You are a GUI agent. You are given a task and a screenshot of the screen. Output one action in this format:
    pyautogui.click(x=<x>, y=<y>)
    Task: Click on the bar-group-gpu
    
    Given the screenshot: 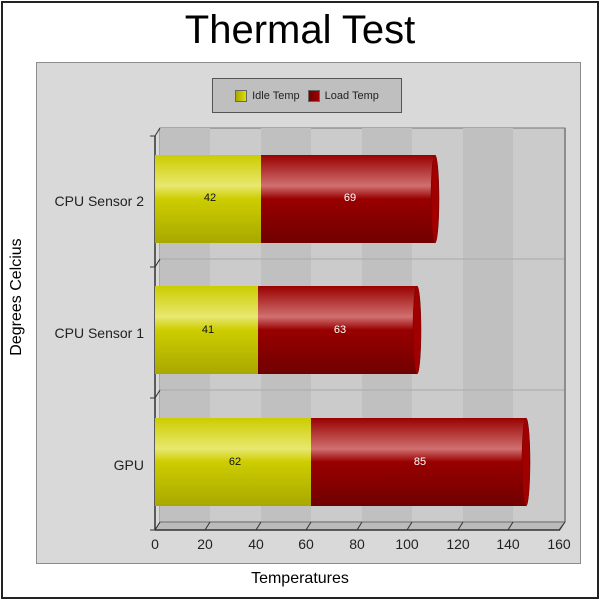 What is the action you would take?
    pyautogui.click(x=343, y=462)
    